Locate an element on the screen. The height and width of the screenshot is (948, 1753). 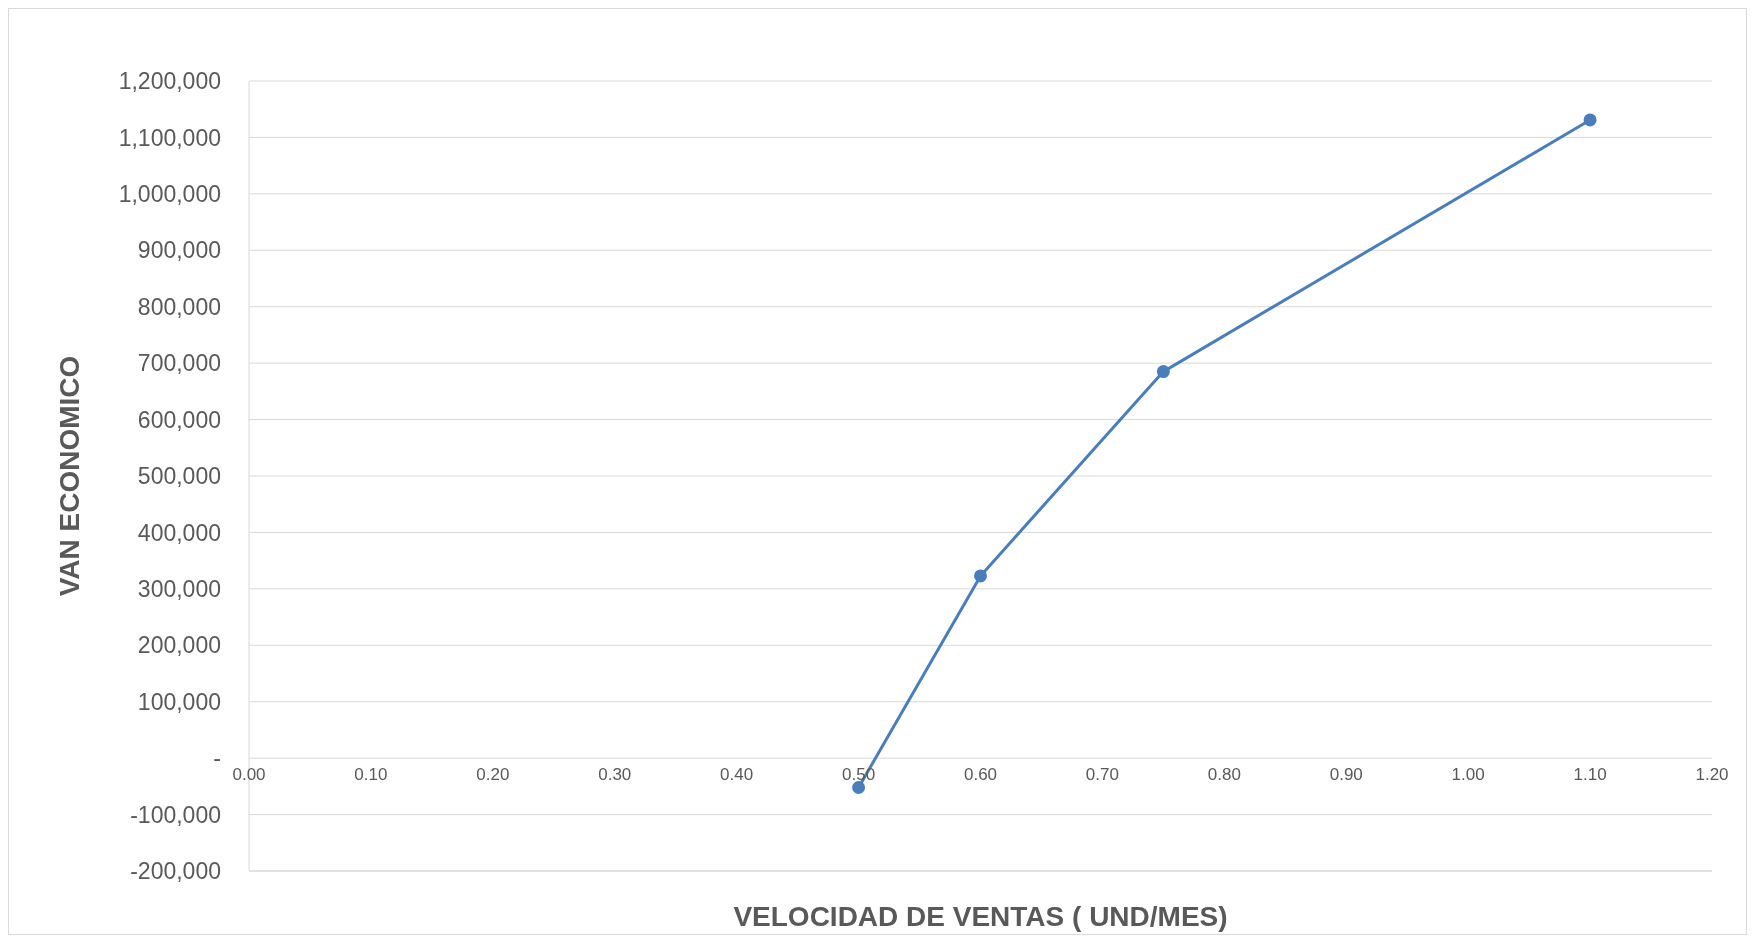
x-tick-label: 0.90 is located at coordinates (1346, 775).